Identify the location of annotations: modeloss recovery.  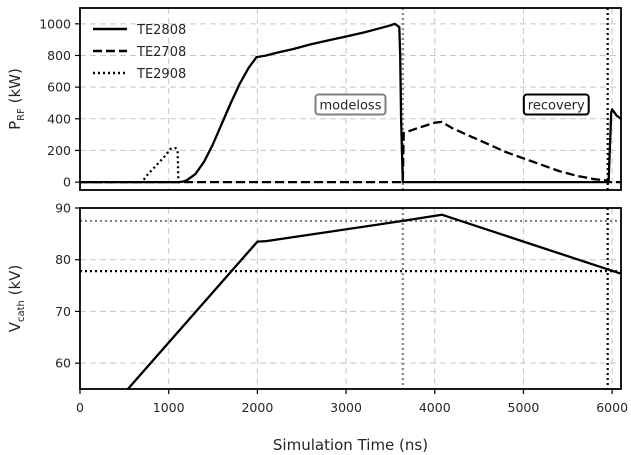
(452, 104).